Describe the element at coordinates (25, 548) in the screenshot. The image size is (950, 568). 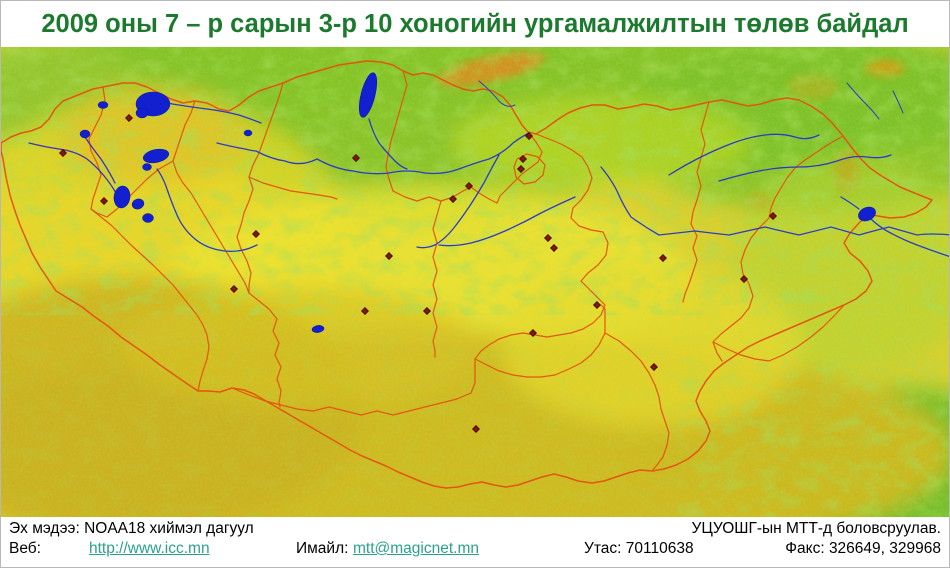
I see `web-label: Веб:` at that location.